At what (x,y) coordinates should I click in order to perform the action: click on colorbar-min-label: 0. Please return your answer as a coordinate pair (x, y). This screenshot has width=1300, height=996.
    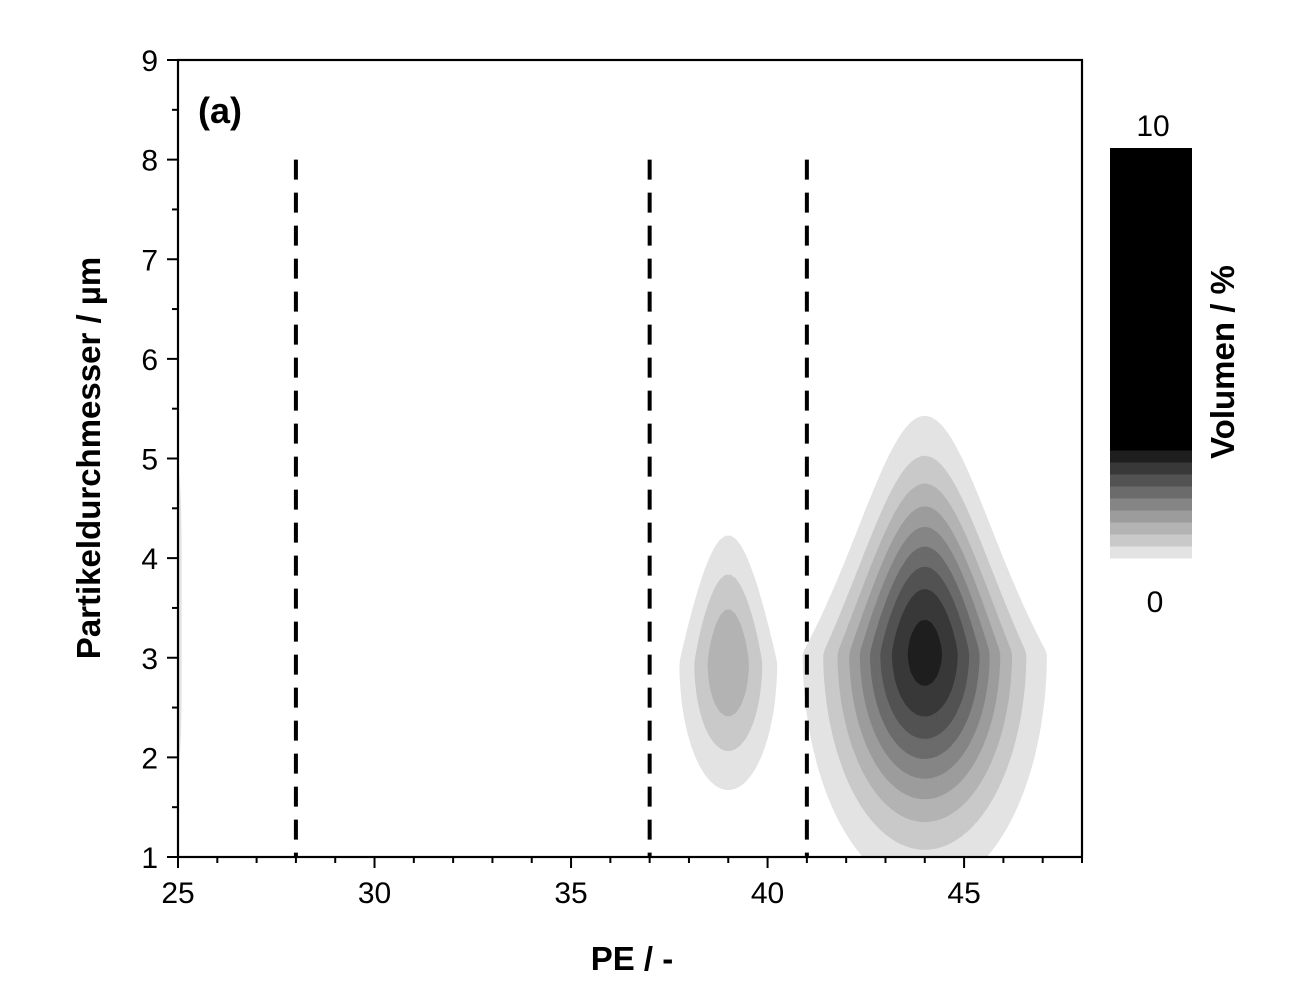
    Looking at the image, I should click on (1155, 602).